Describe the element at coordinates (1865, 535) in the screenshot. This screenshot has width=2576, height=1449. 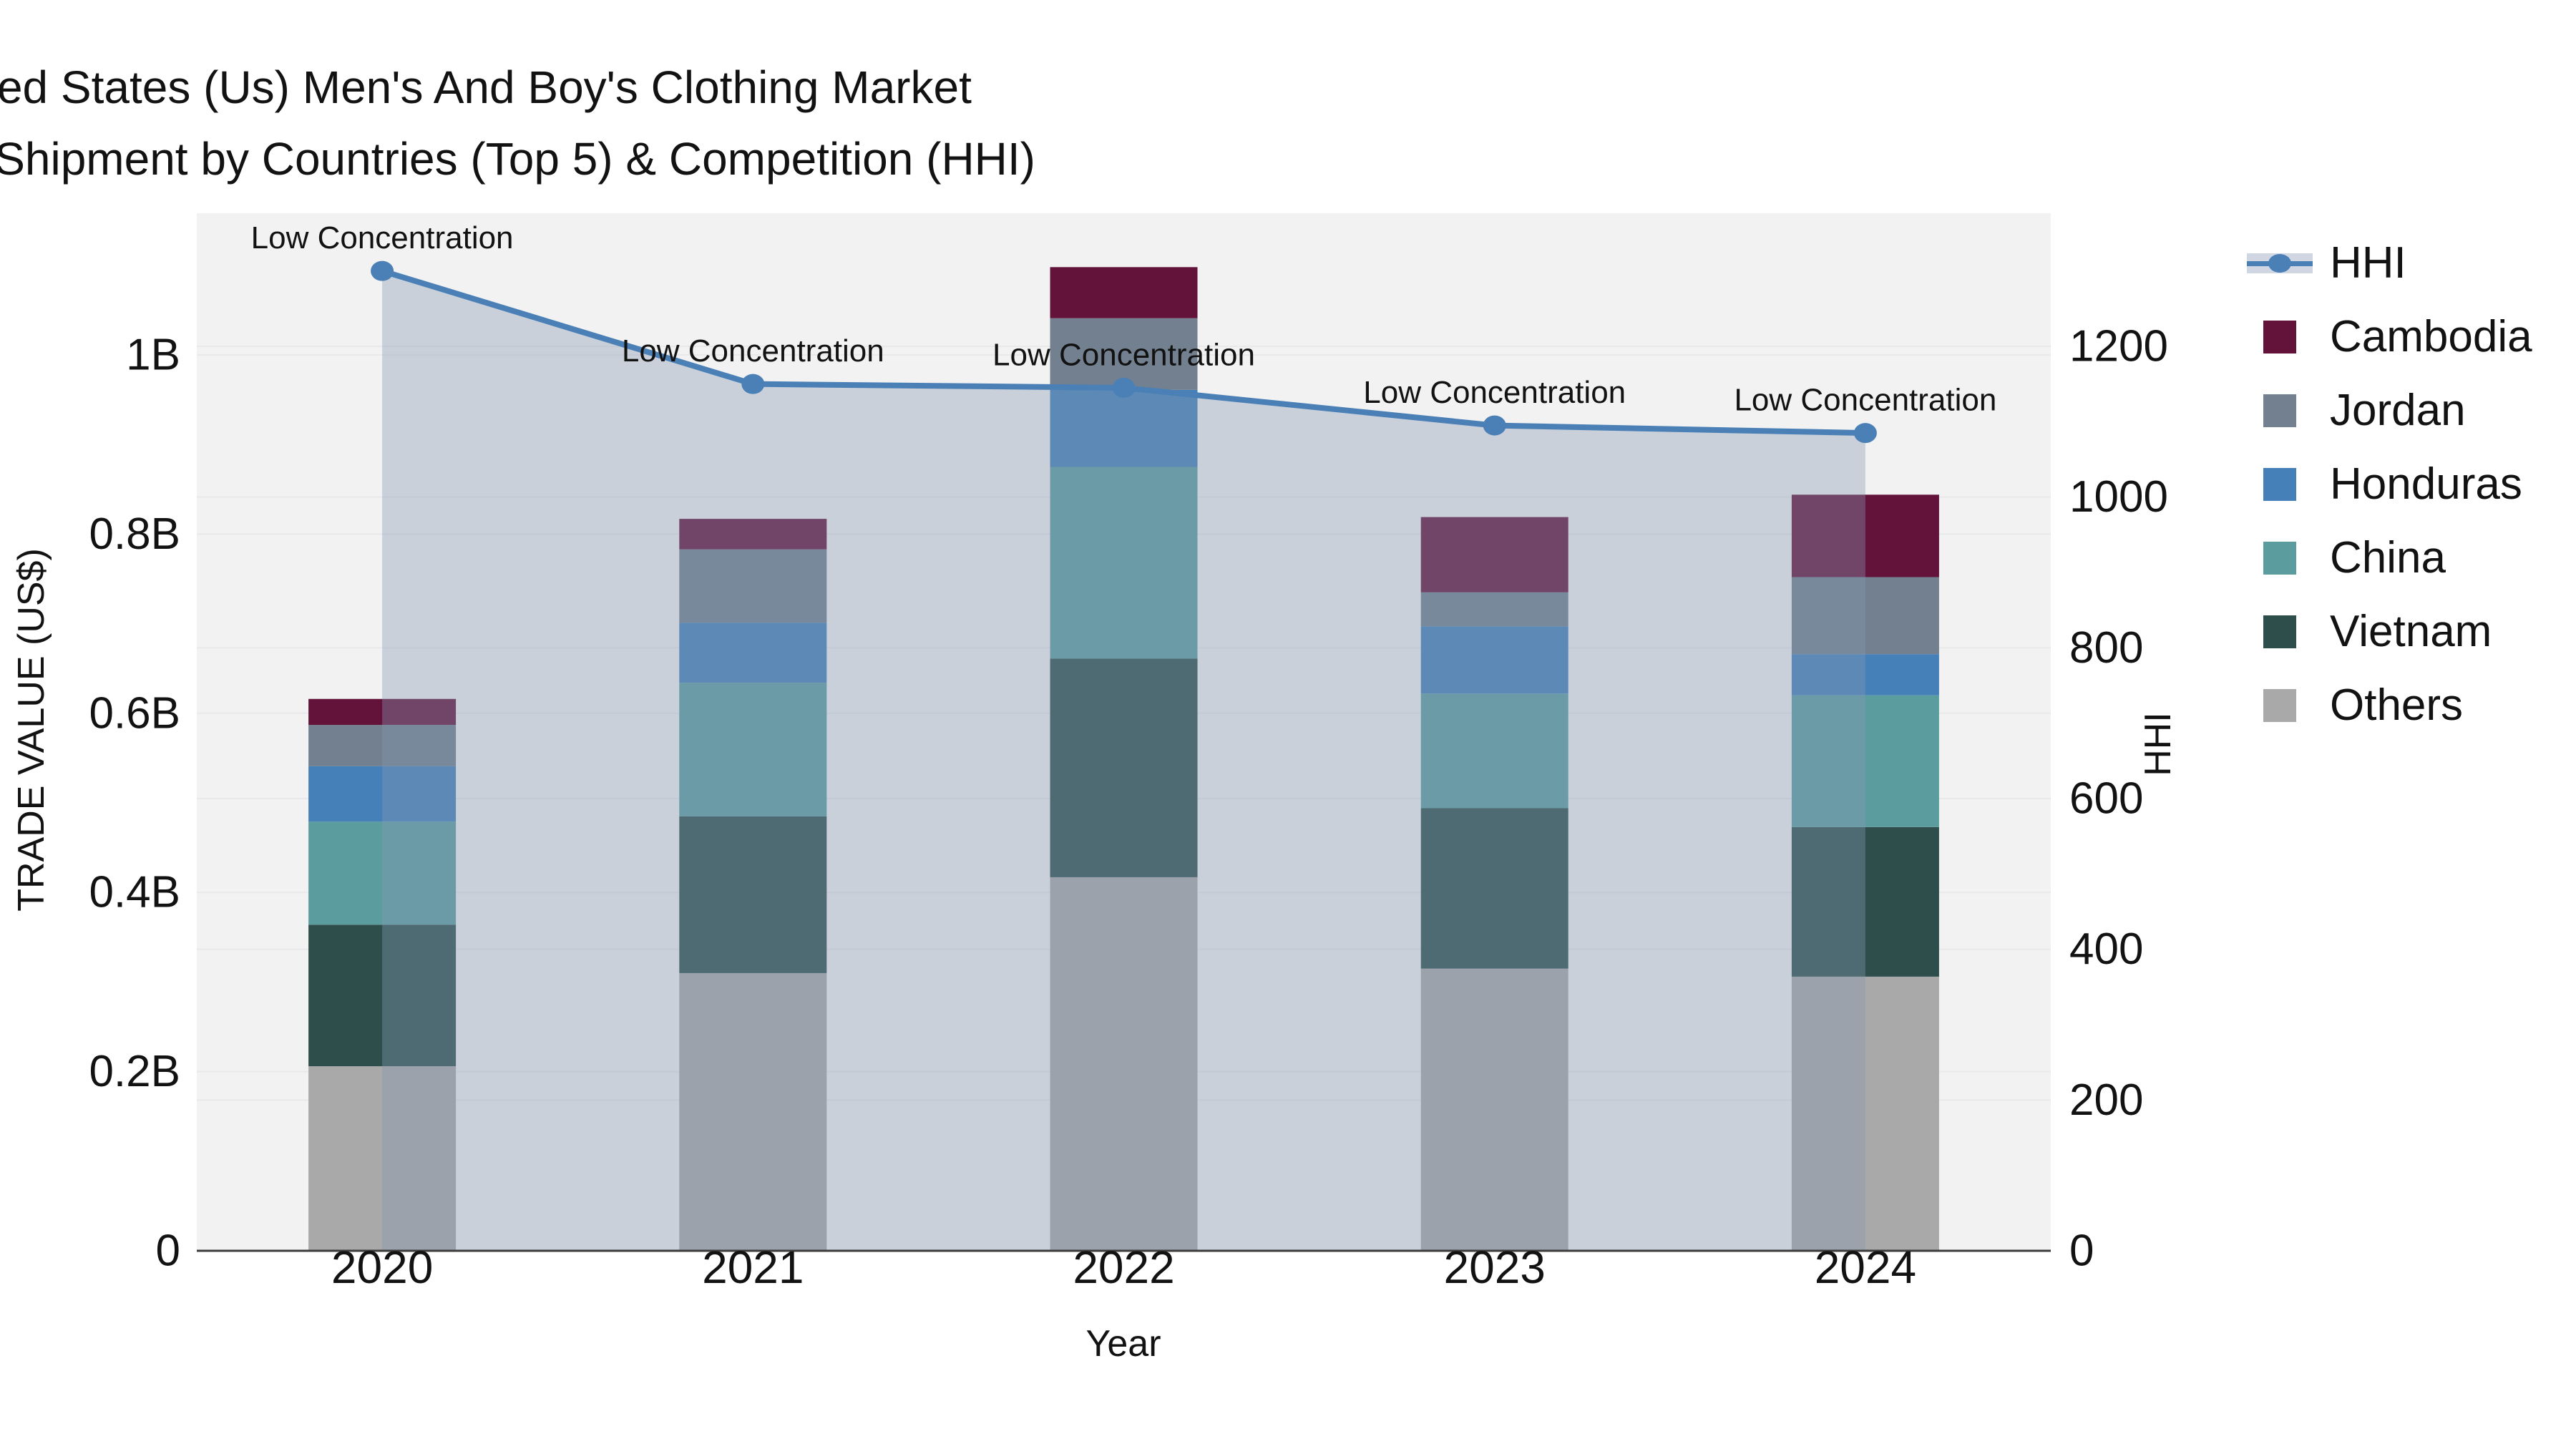
I see `bar-segment-cambodia-2024` at that location.